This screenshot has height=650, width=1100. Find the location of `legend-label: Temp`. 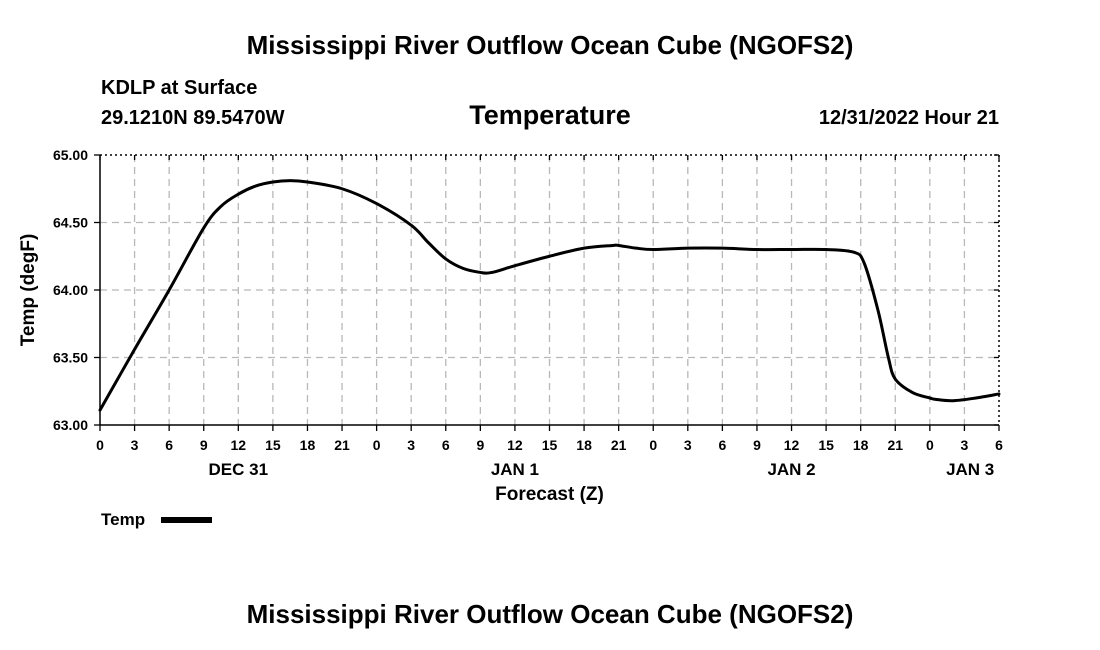

legend-label: Temp is located at coordinates (123, 519).